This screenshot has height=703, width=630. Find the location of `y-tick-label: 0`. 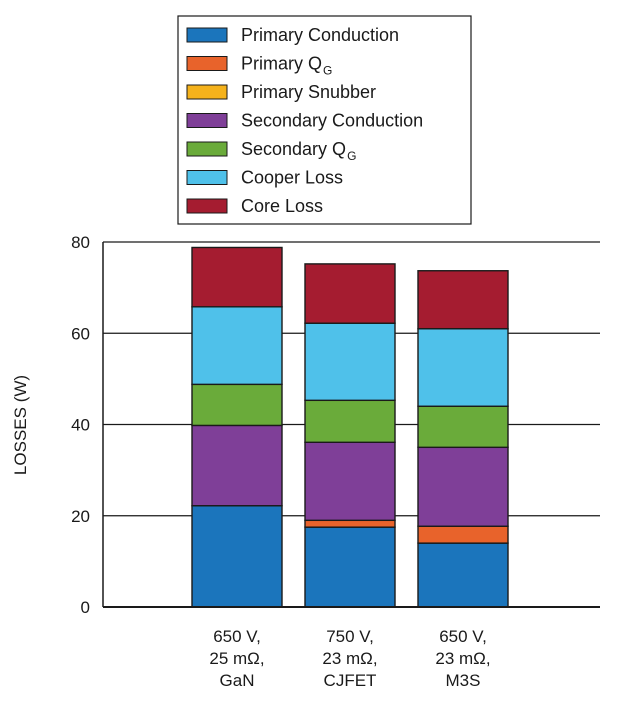

y-tick-label: 0 is located at coordinates (85, 607).